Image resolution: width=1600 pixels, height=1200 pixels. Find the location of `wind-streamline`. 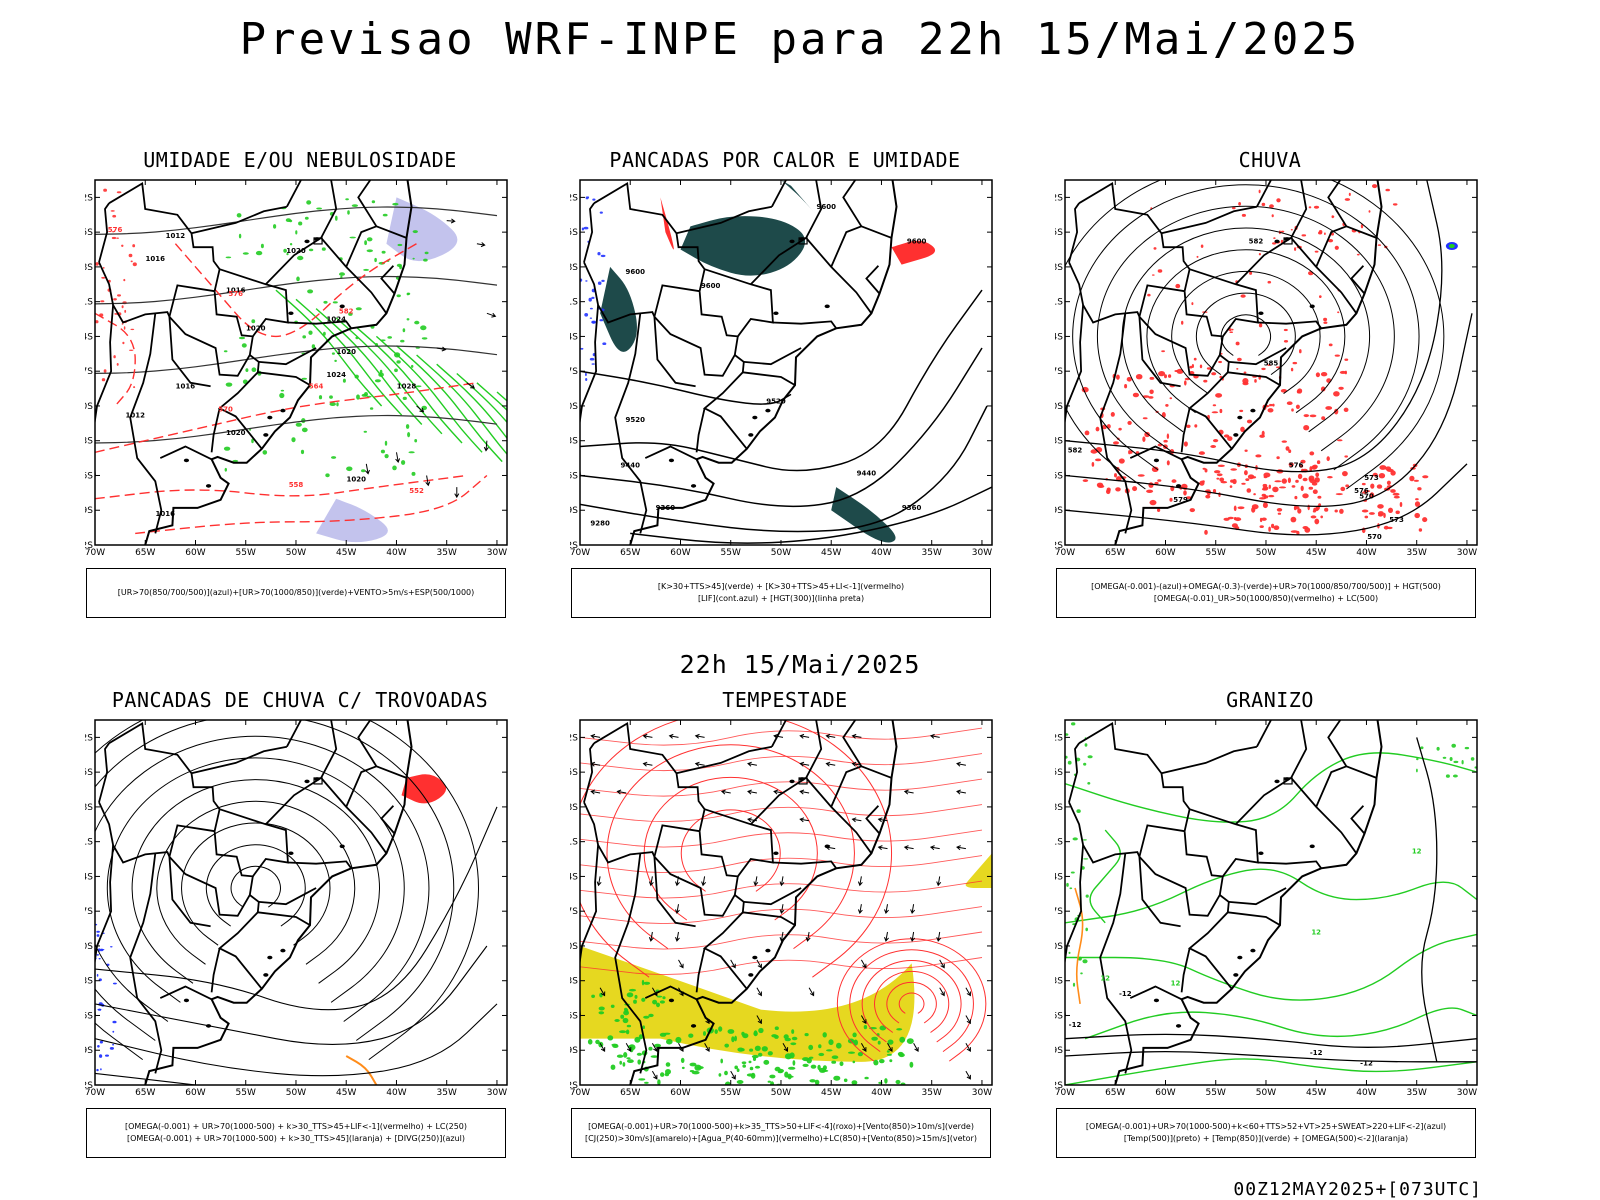

wind-streamline is located at coordinates (736, 849).